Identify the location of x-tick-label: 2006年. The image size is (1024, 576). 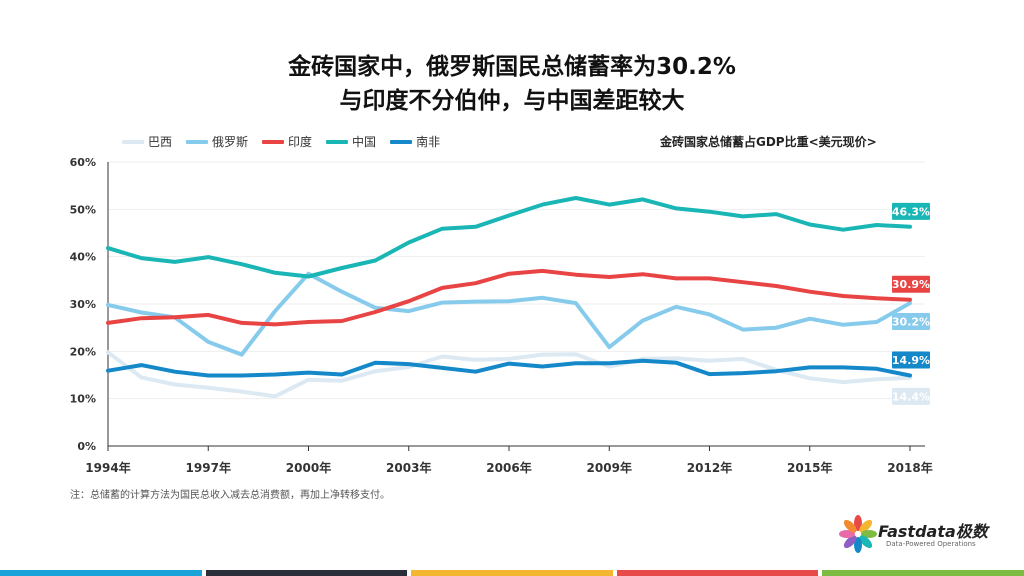
(508, 467).